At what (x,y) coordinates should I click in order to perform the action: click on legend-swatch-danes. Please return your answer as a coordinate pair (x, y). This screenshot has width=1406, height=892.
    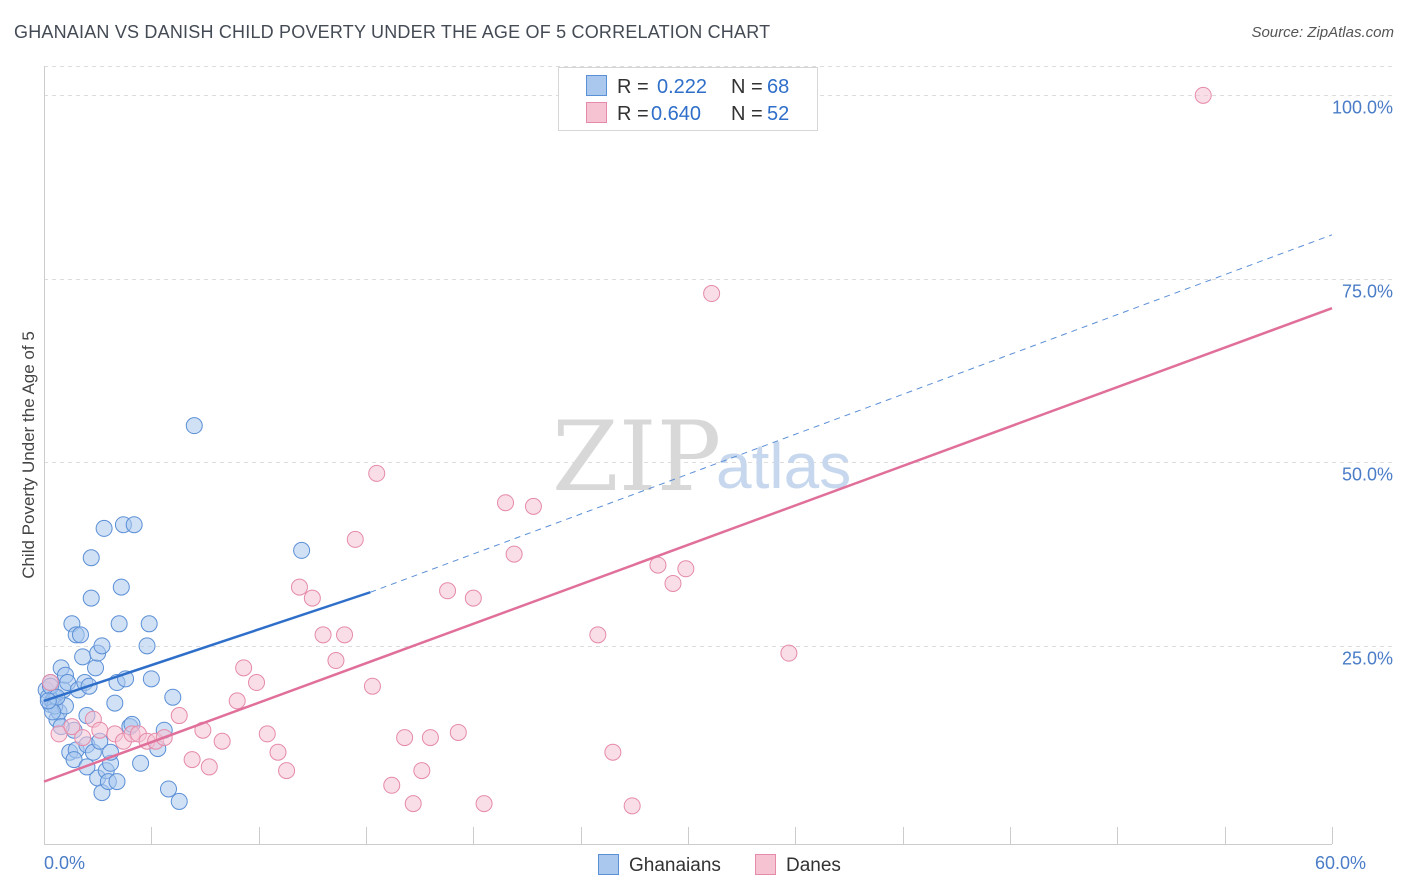
    Looking at the image, I should click on (596, 112).